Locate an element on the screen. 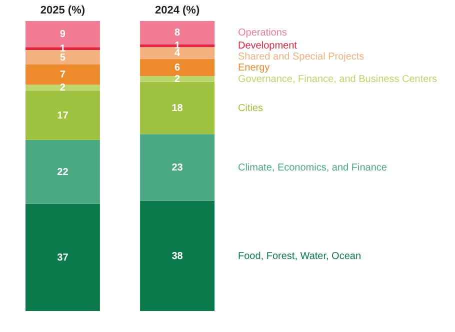 The height and width of the screenshot is (332, 455). data-label: 18 is located at coordinates (178, 108).